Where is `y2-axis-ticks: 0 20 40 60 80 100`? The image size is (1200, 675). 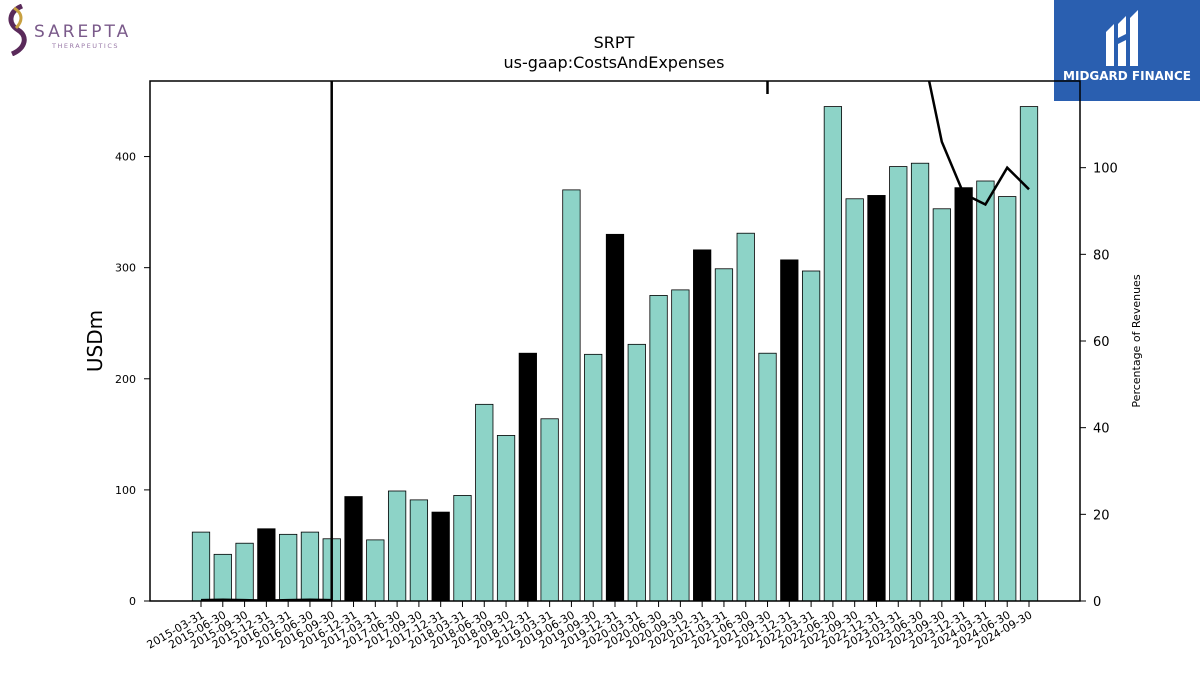
y2-axis-ticks: 0 20 40 60 80 100 is located at coordinates (1099, 386).